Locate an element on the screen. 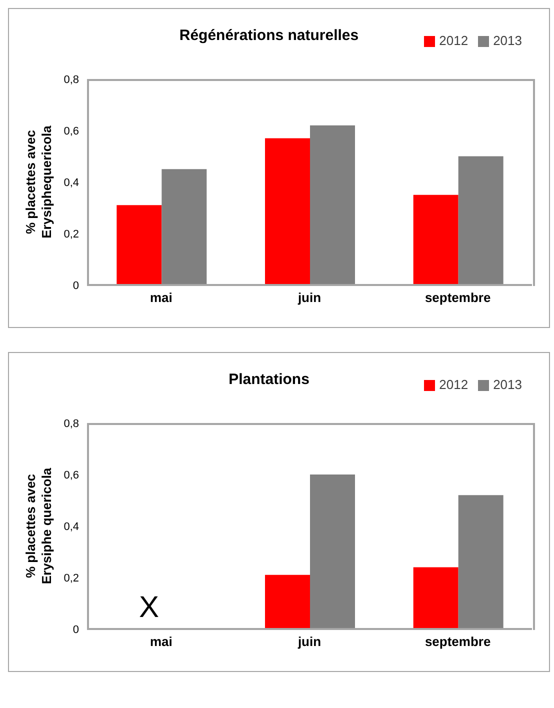 The height and width of the screenshot is (708, 554). y-axis-title: % placettes avec Erysiphe quericola is located at coordinates (38, 525).